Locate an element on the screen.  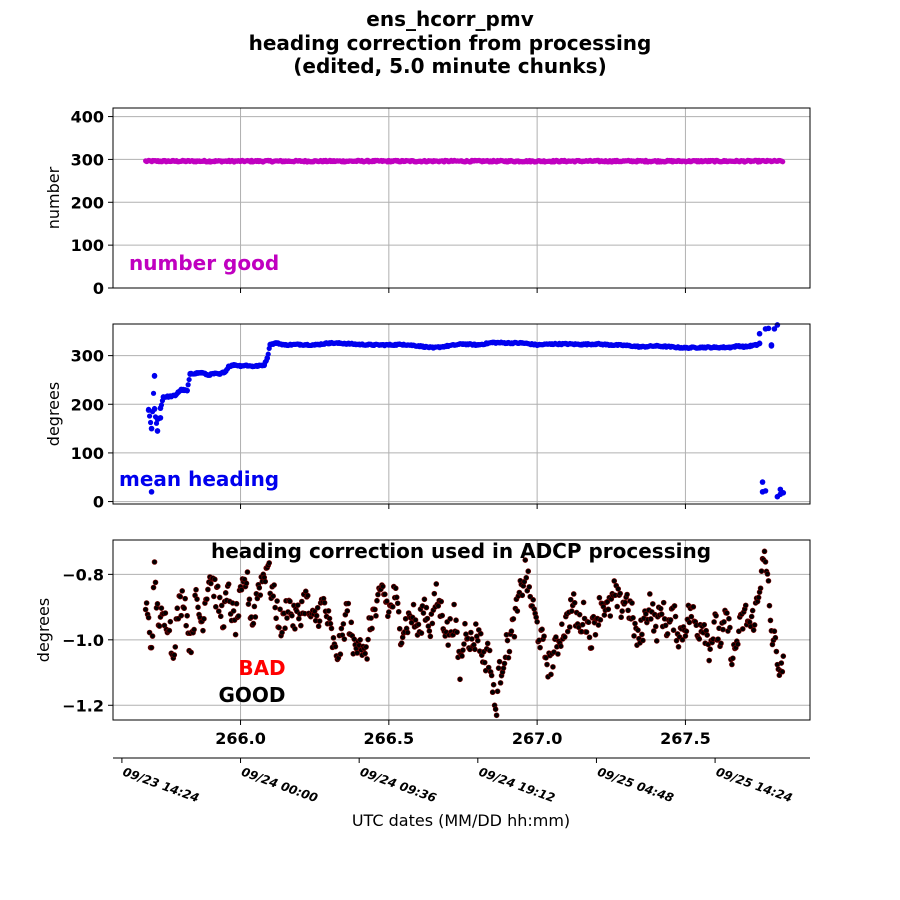
mean-heading-points is located at coordinates (466, 411).